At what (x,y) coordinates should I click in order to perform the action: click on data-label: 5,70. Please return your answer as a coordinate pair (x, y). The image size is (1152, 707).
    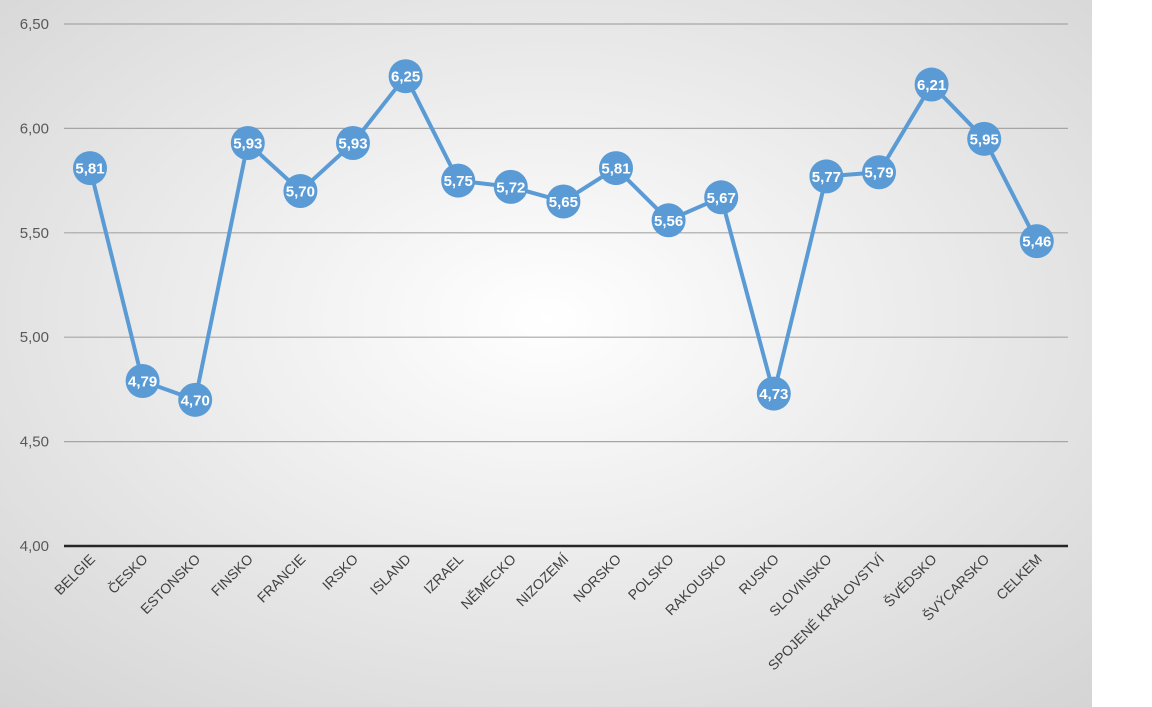
    Looking at the image, I should click on (300, 192).